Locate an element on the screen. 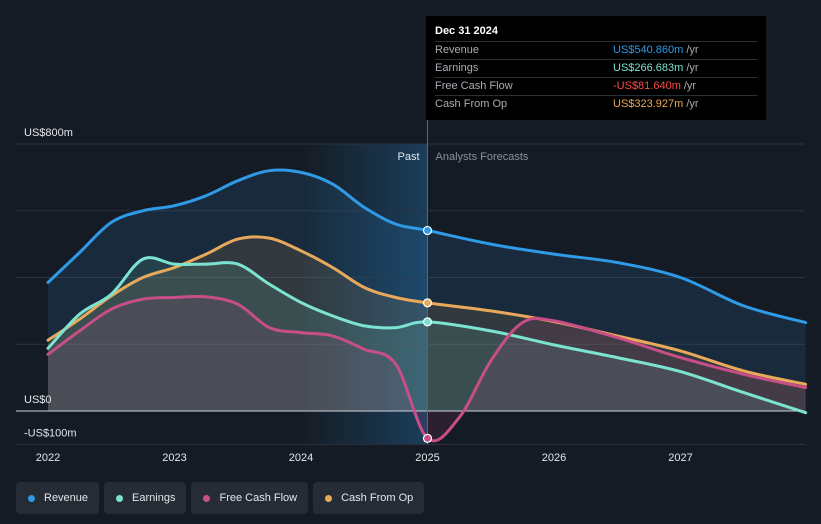  y-tick-label: -US$100m is located at coordinates (50, 433).